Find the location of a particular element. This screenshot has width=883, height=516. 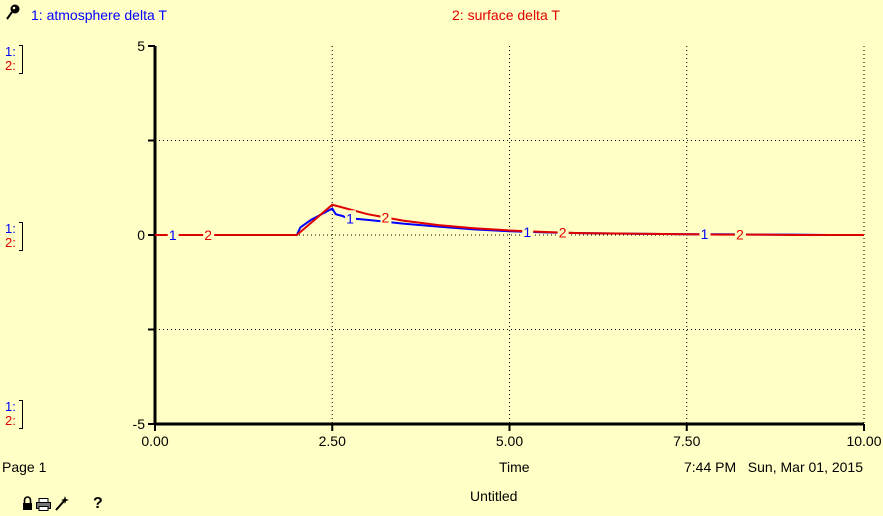

print-icon is located at coordinates (43, 504).